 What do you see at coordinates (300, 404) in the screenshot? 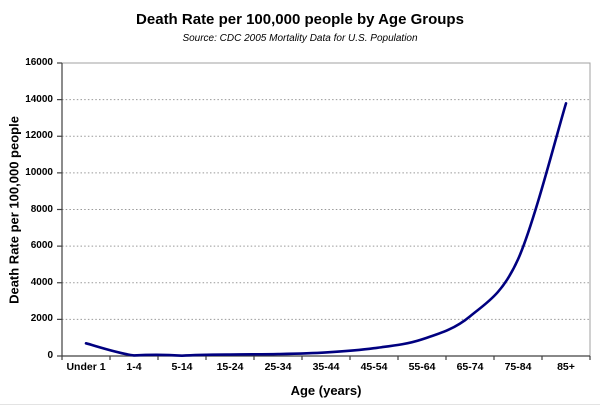
I see `bottom-divider` at bounding box center [300, 404].